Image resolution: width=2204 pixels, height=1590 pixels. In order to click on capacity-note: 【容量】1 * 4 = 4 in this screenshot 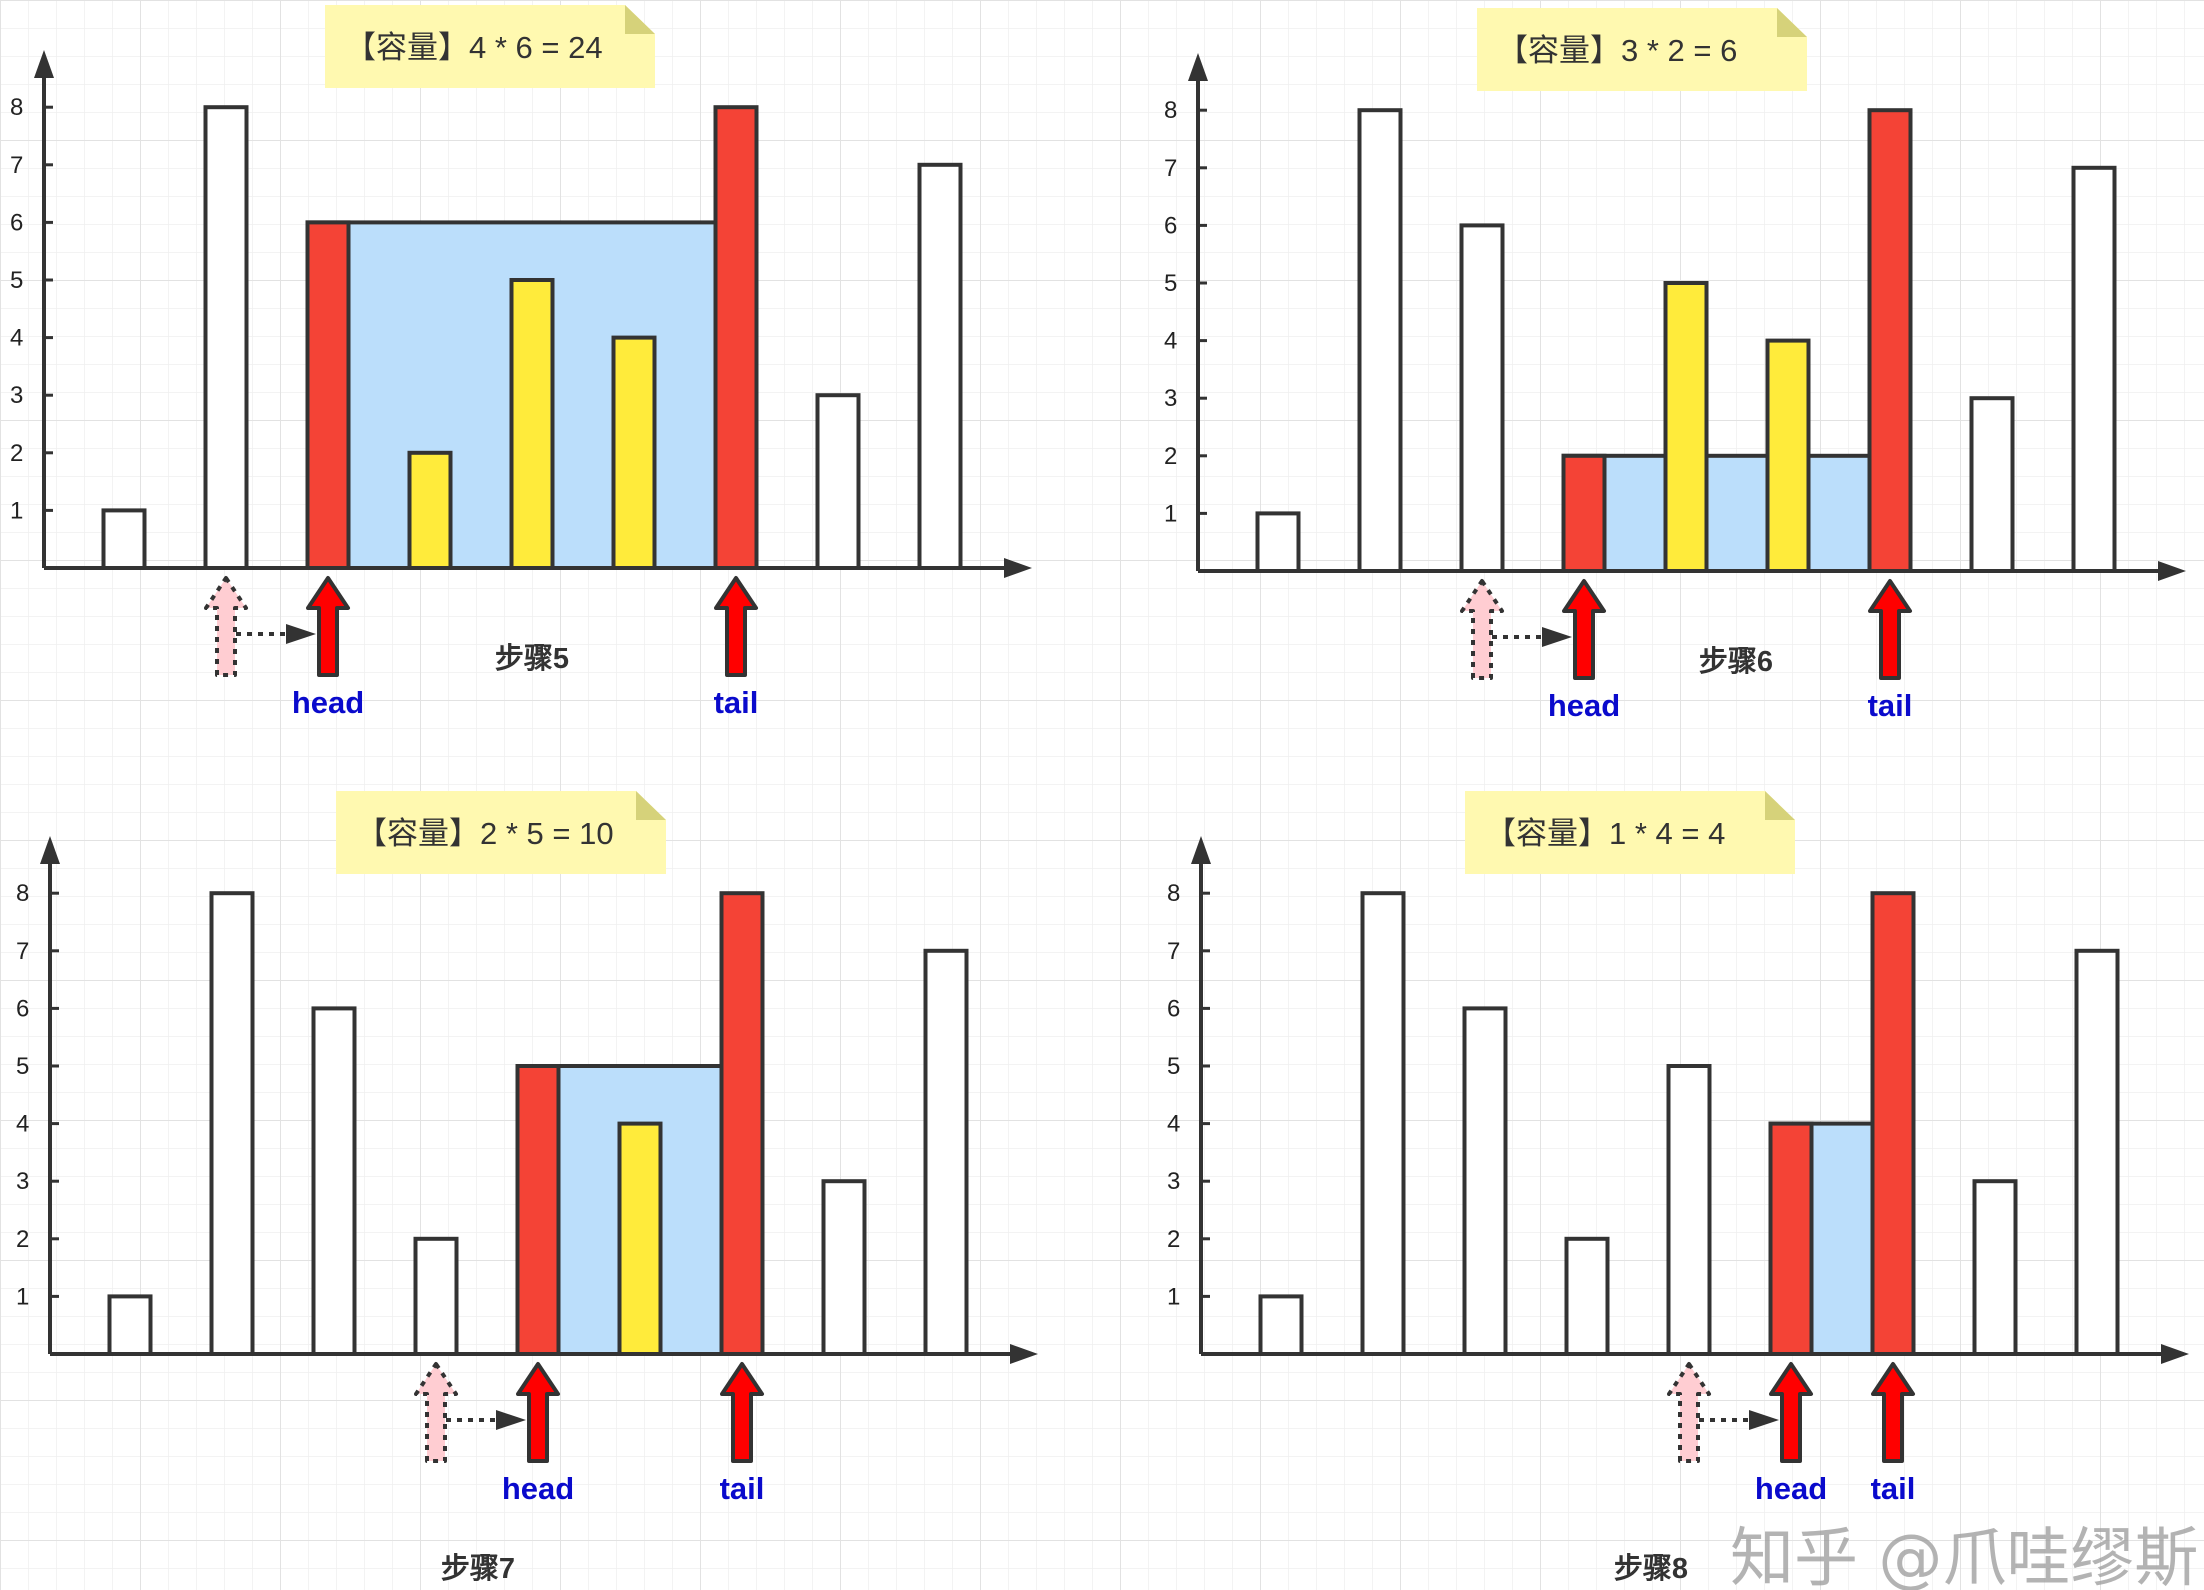, I will do `click(1630, 832)`.